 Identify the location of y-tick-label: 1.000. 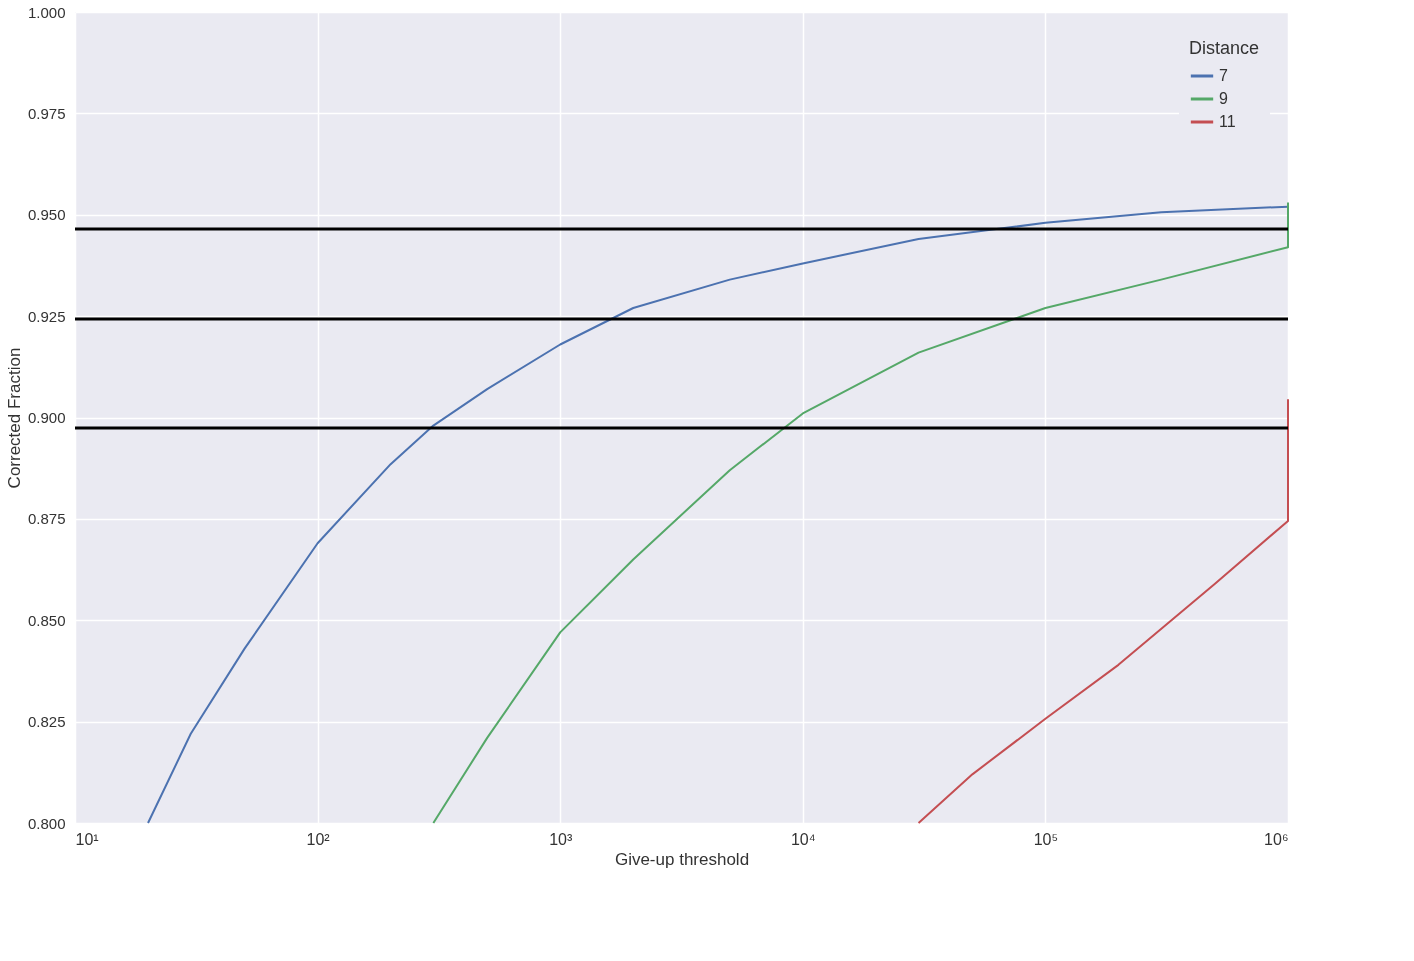
(46, 12).